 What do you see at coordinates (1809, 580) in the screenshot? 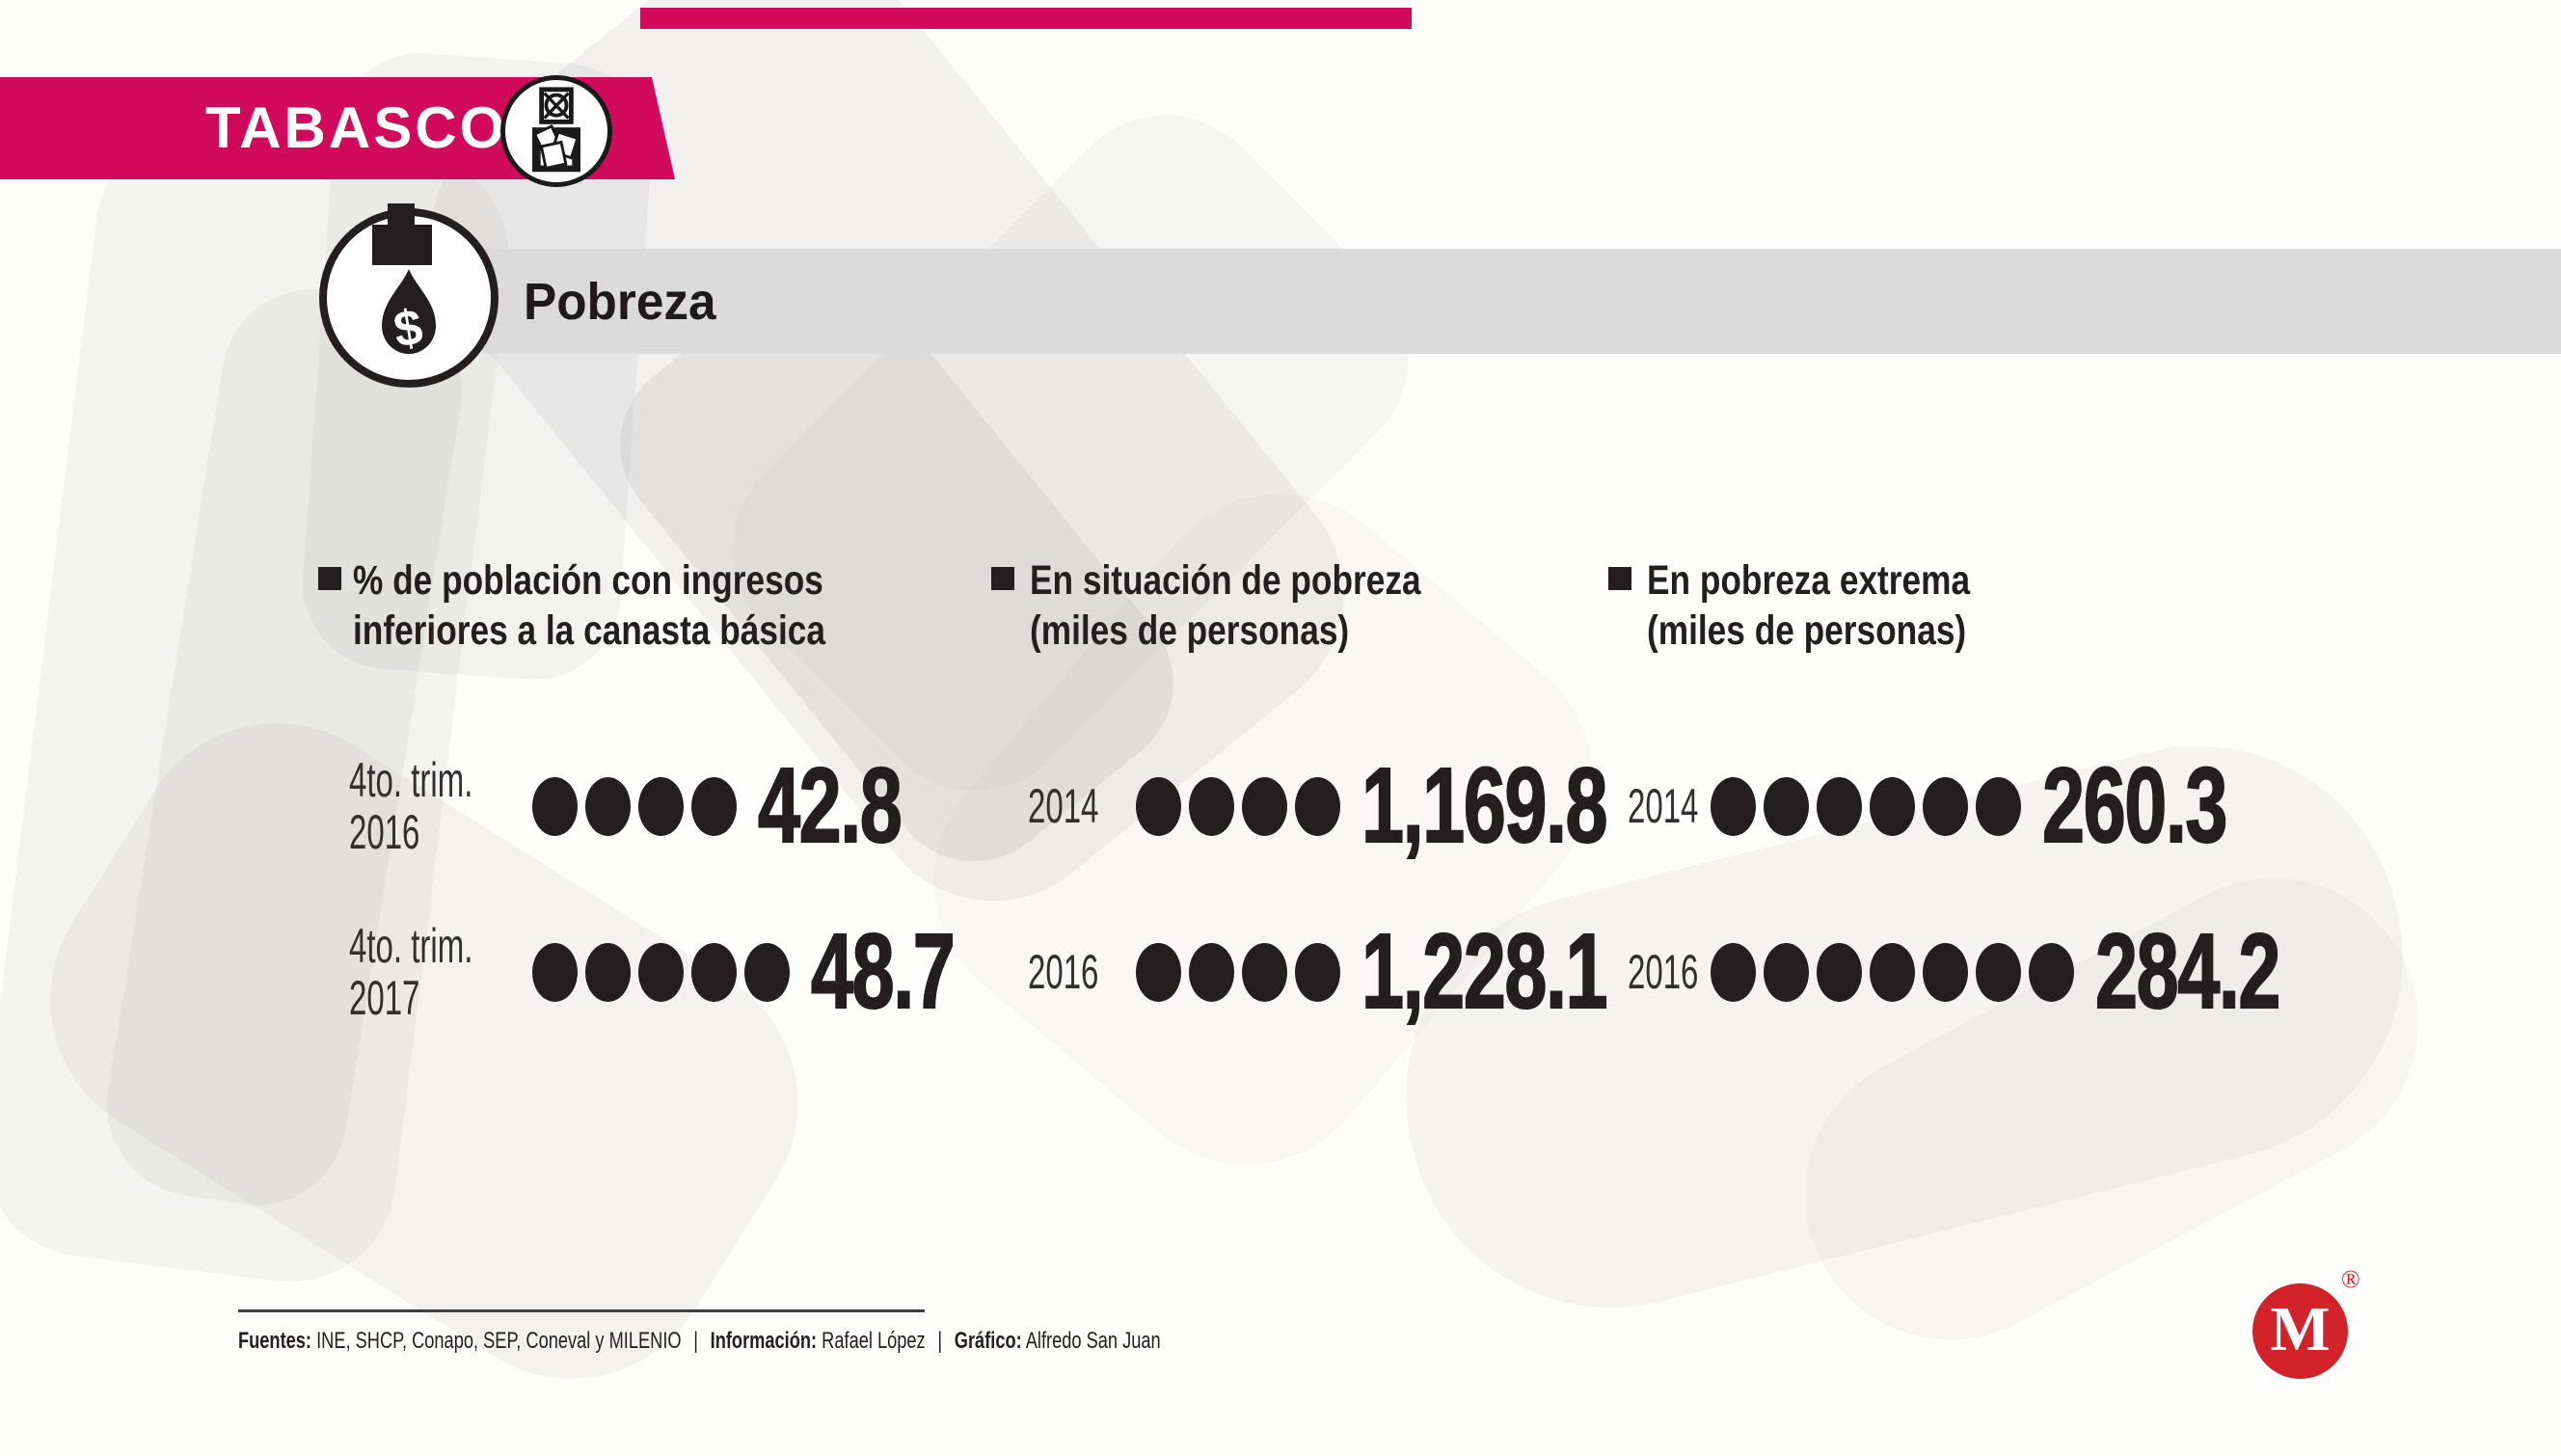
I see `heading-line: En pobreza extrema` at bounding box center [1809, 580].